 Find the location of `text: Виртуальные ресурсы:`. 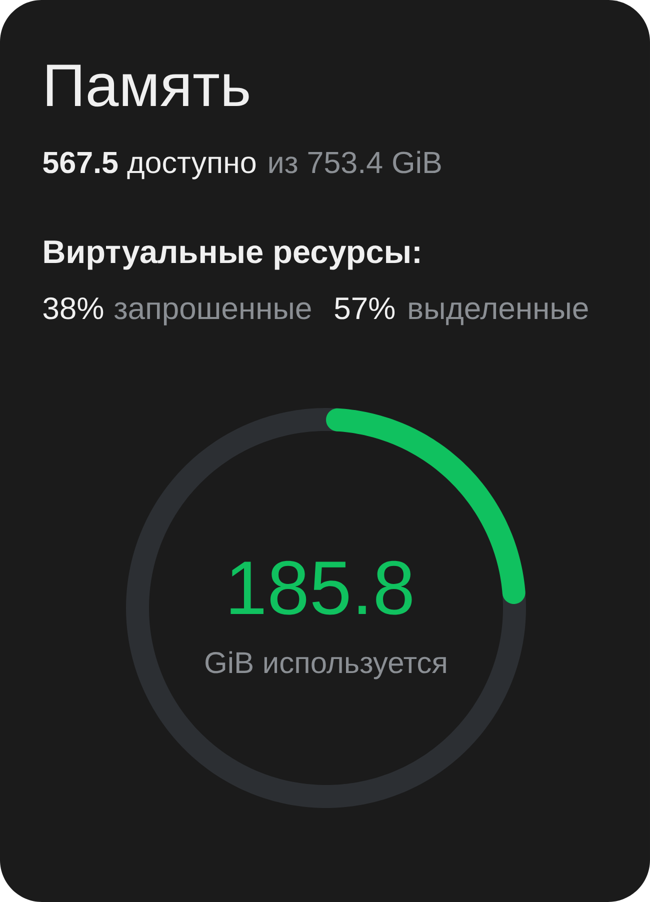

text: Виртуальные ресурсы: is located at coordinates (232, 255).